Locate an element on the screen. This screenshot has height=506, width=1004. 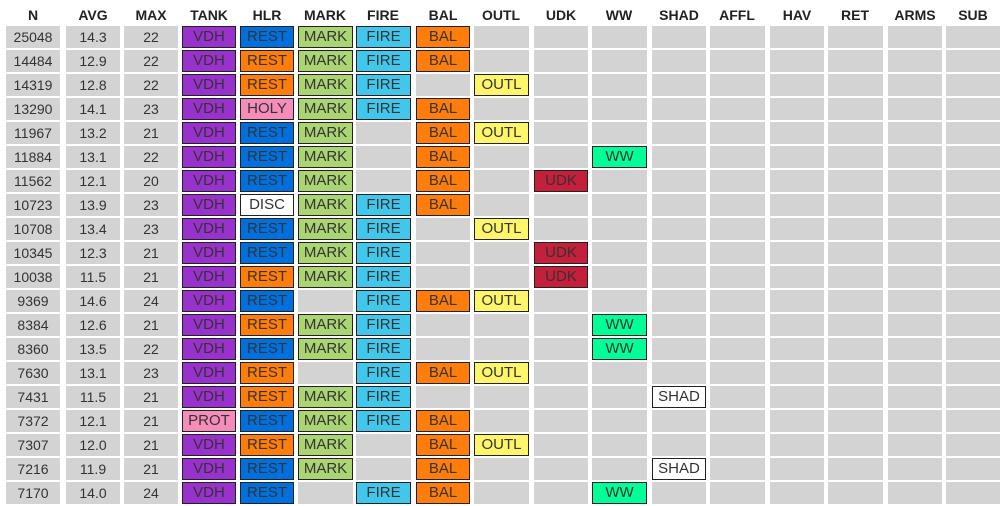
spec-tag-holy: HOLY is located at coordinates (267, 109).